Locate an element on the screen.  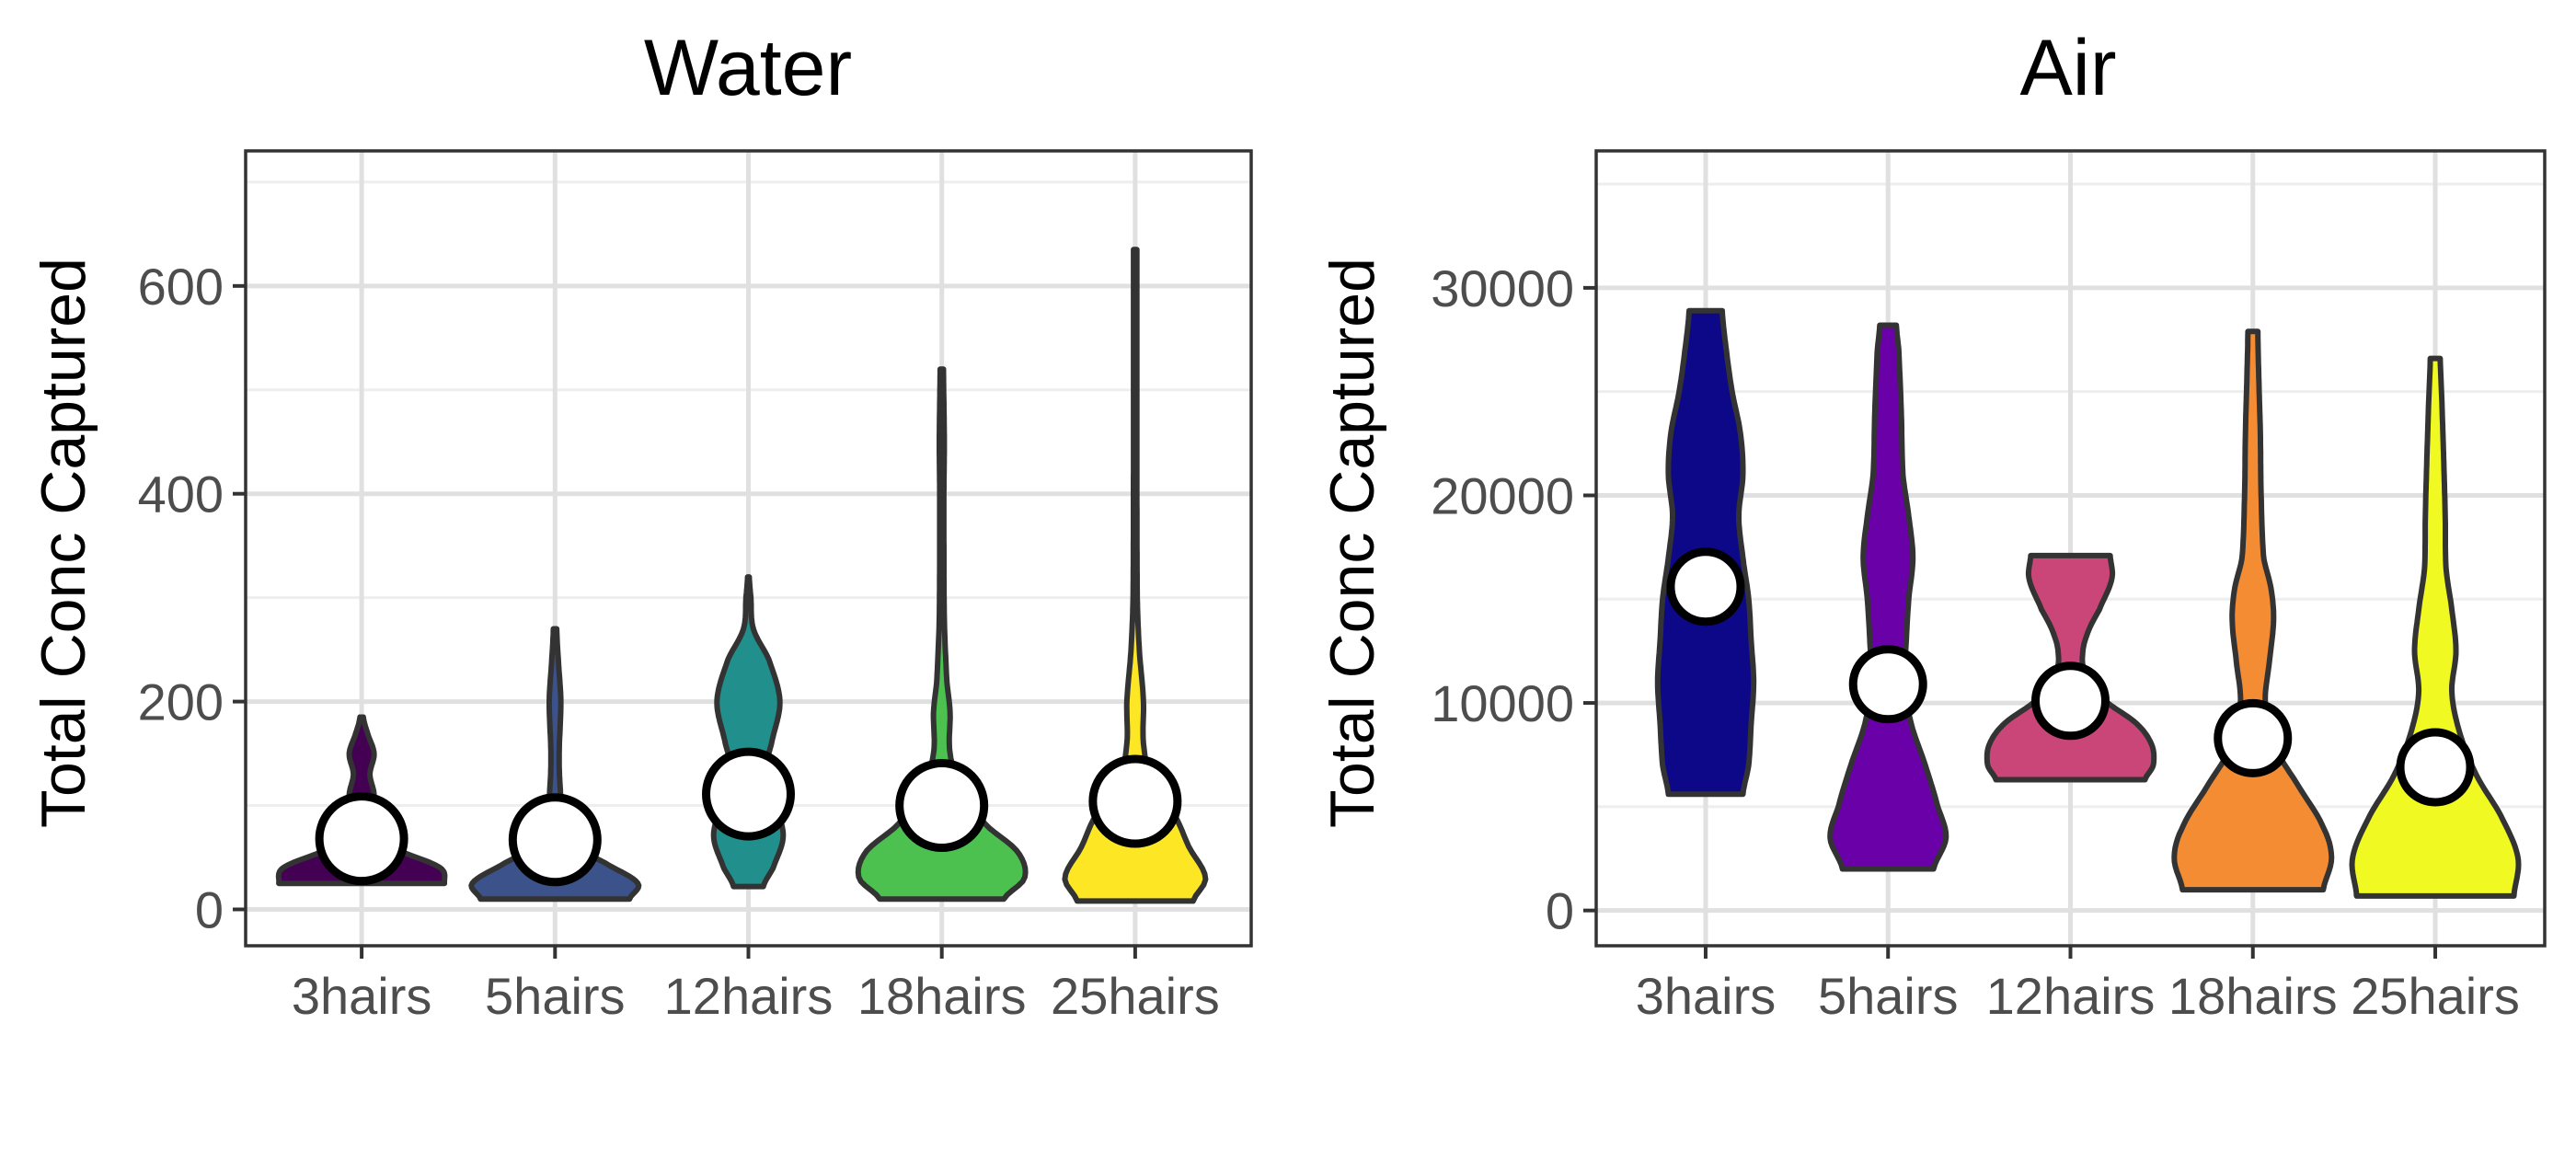
air-panel-title: Air is located at coordinates (2067, 68).